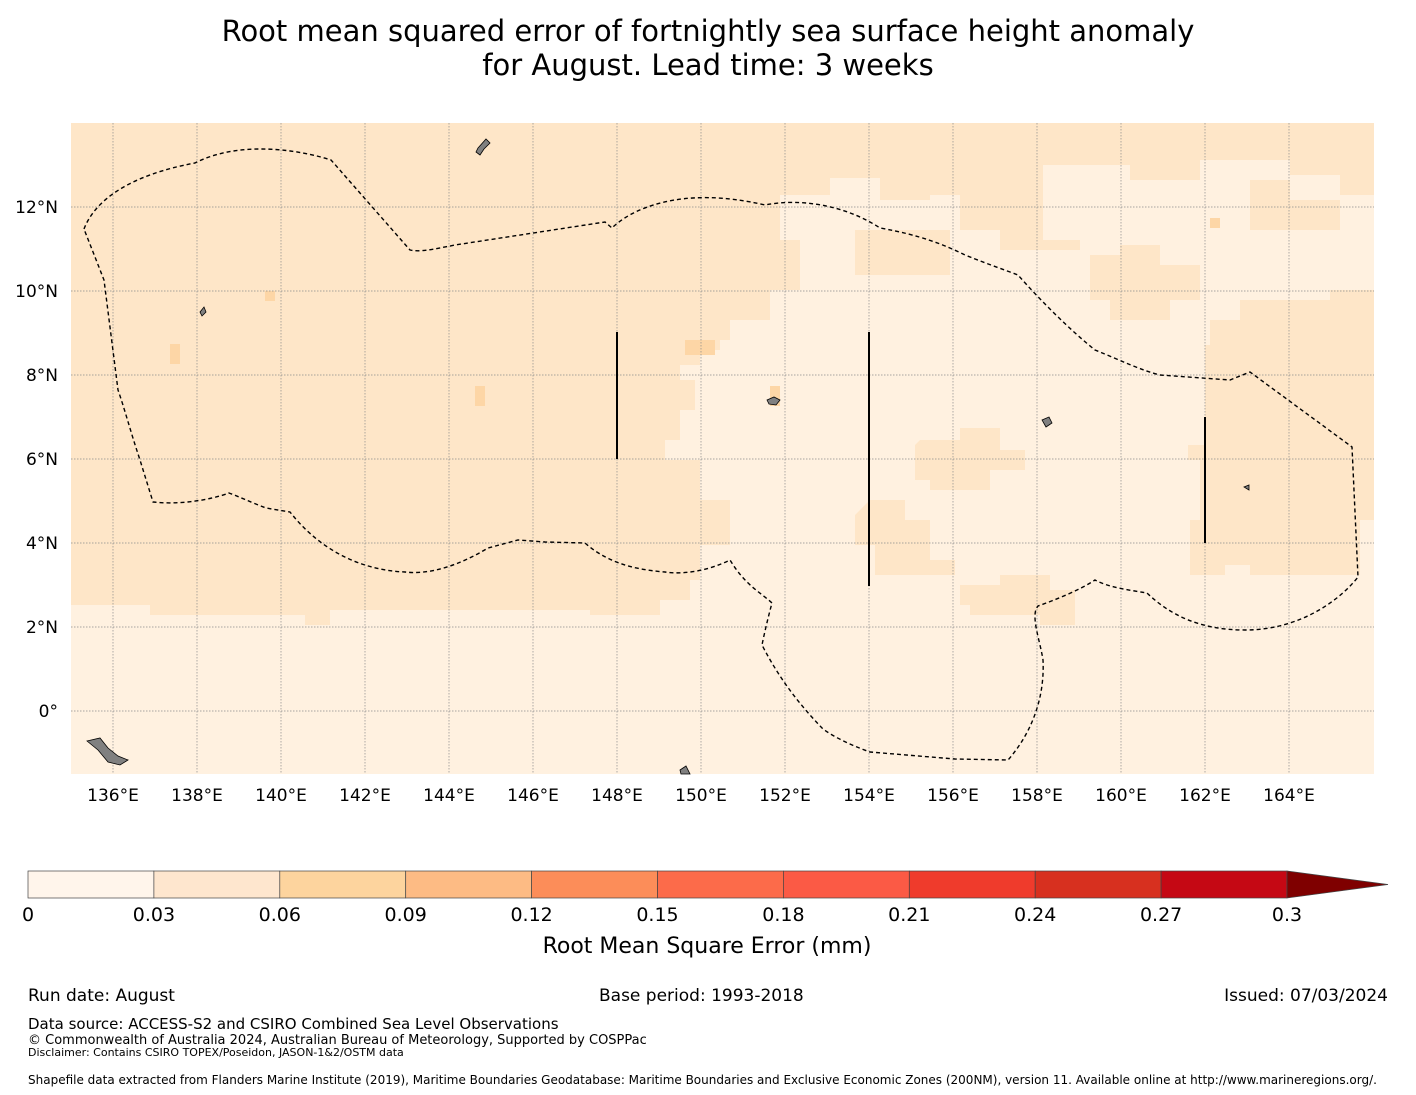 The width and height of the screenshot is (1416, 1095). What do you see at coordinates (1337, 884) in the screenshot?
I see `colorbar-extend-arrow` at bounding box center [1337, 884].